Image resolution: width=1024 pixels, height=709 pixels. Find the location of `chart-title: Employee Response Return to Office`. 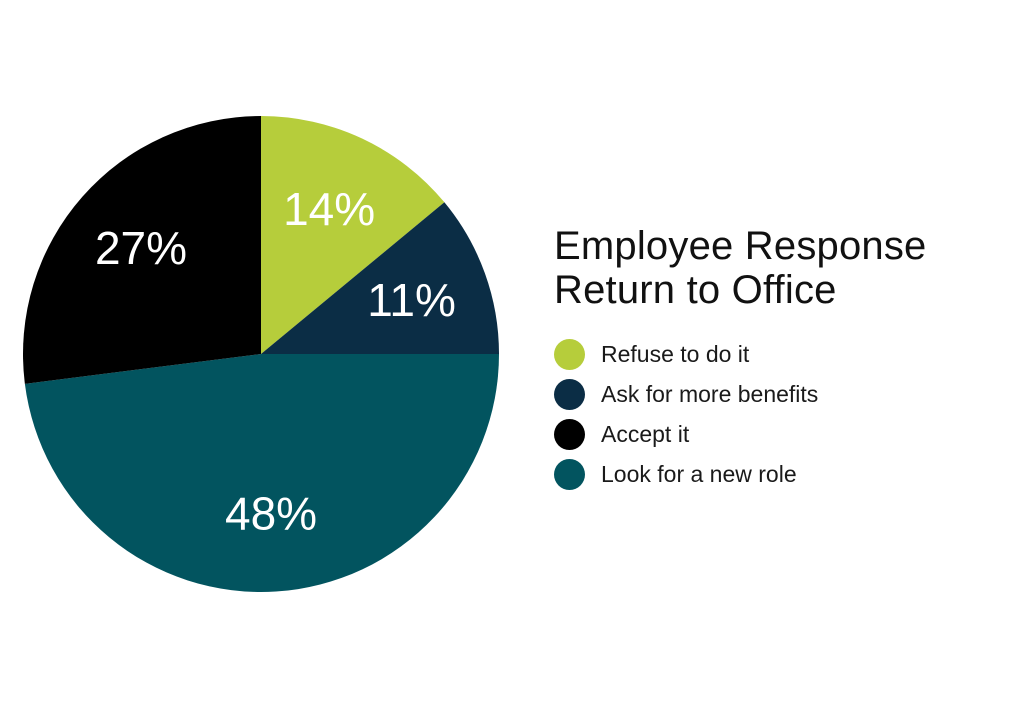

chart-title: Employee Response Return to Office is located at coordinates (740, 268).